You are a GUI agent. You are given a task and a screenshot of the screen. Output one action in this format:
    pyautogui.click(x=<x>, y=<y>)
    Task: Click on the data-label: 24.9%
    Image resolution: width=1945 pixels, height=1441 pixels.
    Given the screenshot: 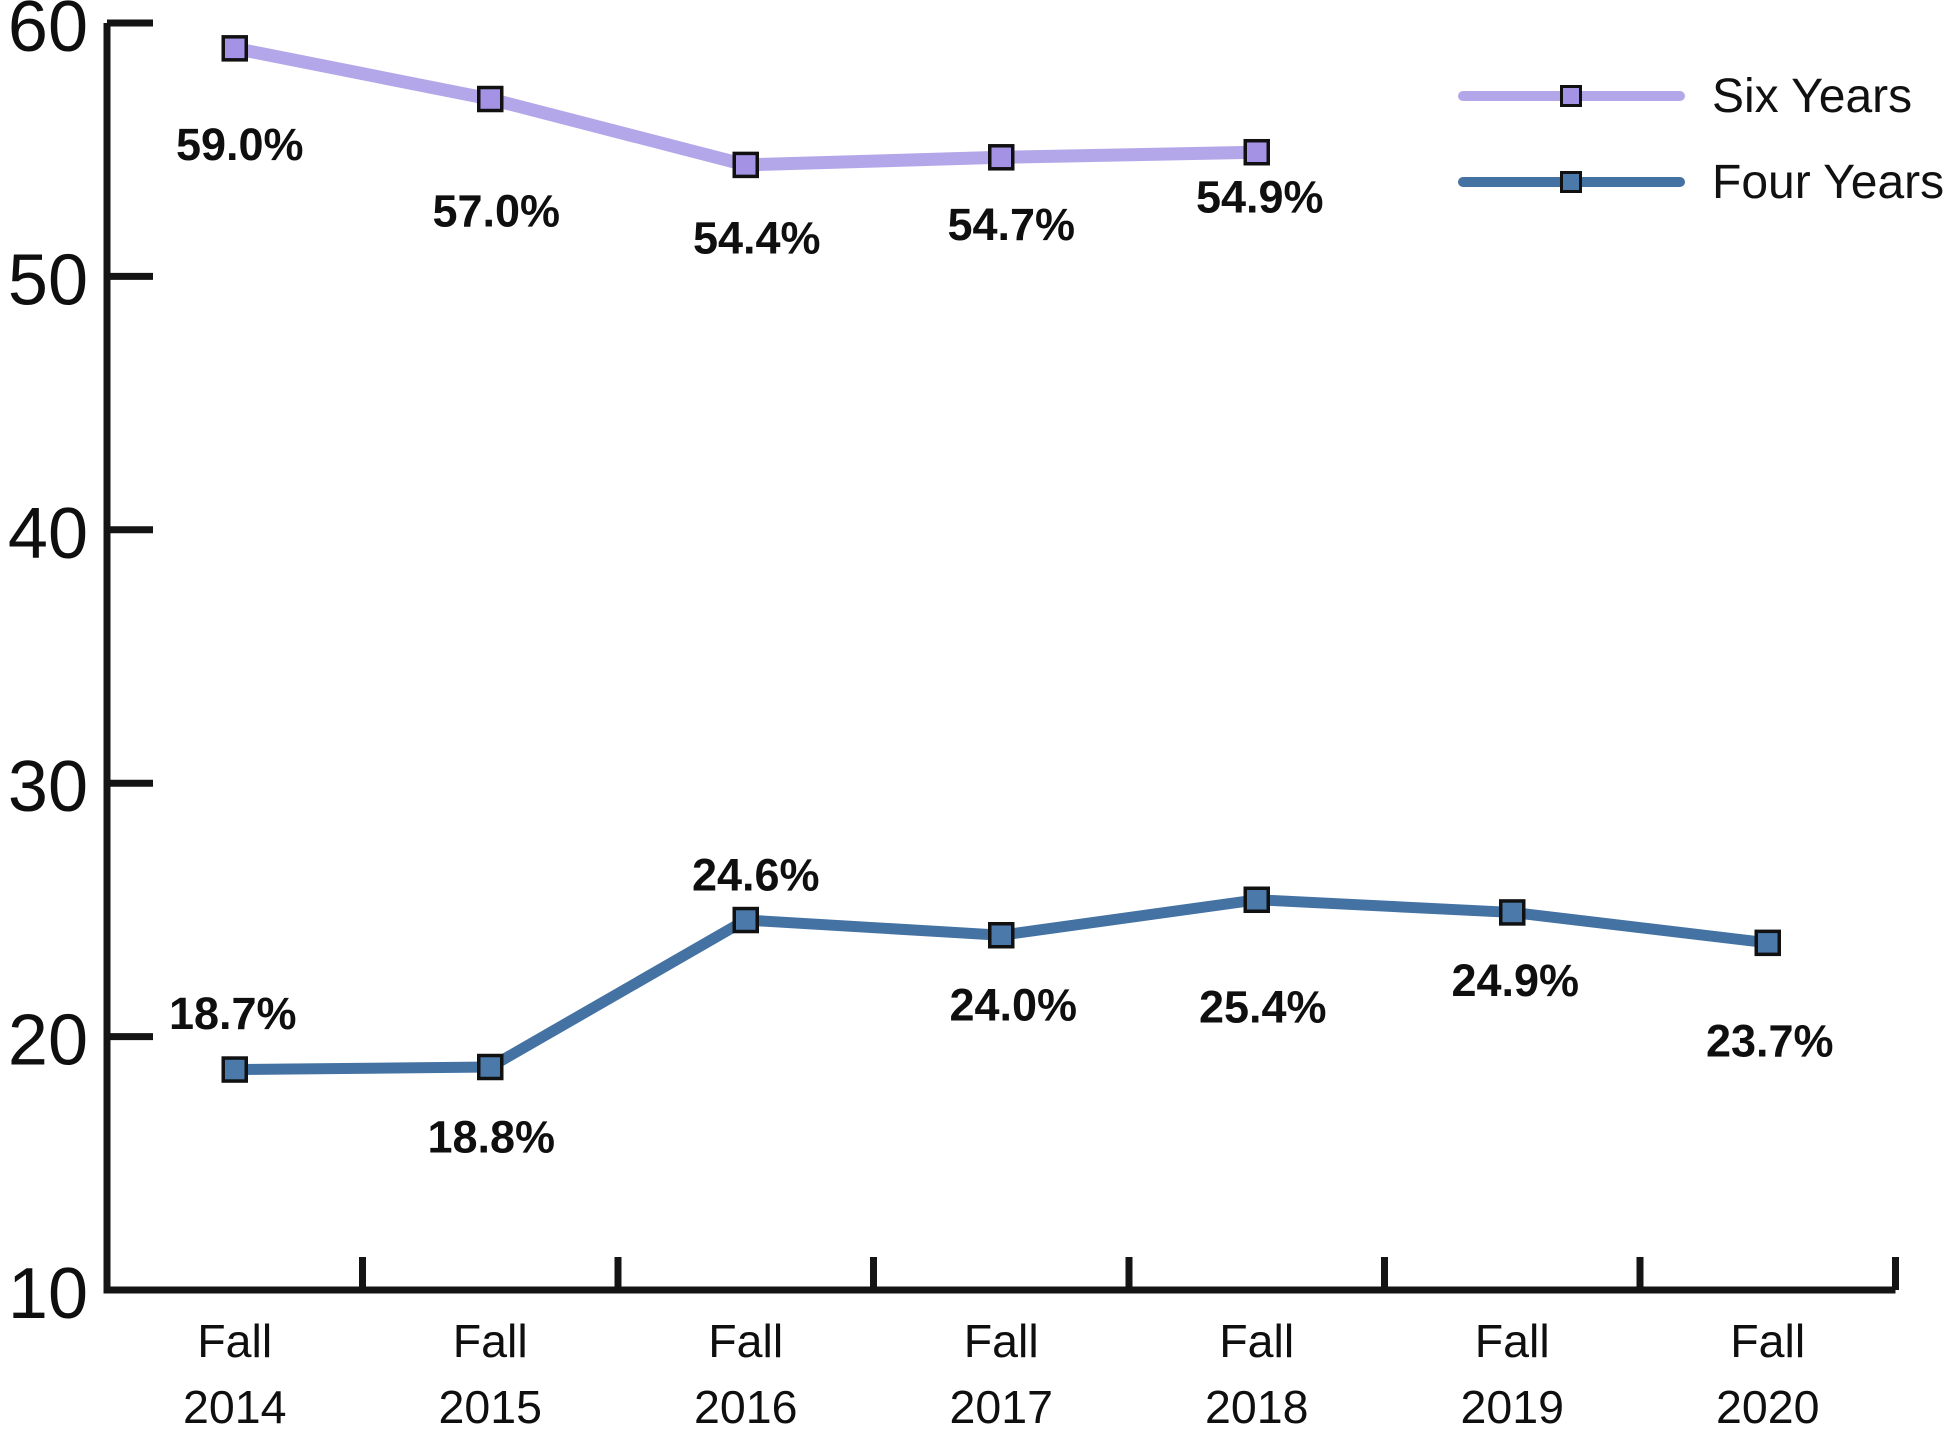 What is the action you would take?
    pyautogui.click(x=1515, y=980)
    